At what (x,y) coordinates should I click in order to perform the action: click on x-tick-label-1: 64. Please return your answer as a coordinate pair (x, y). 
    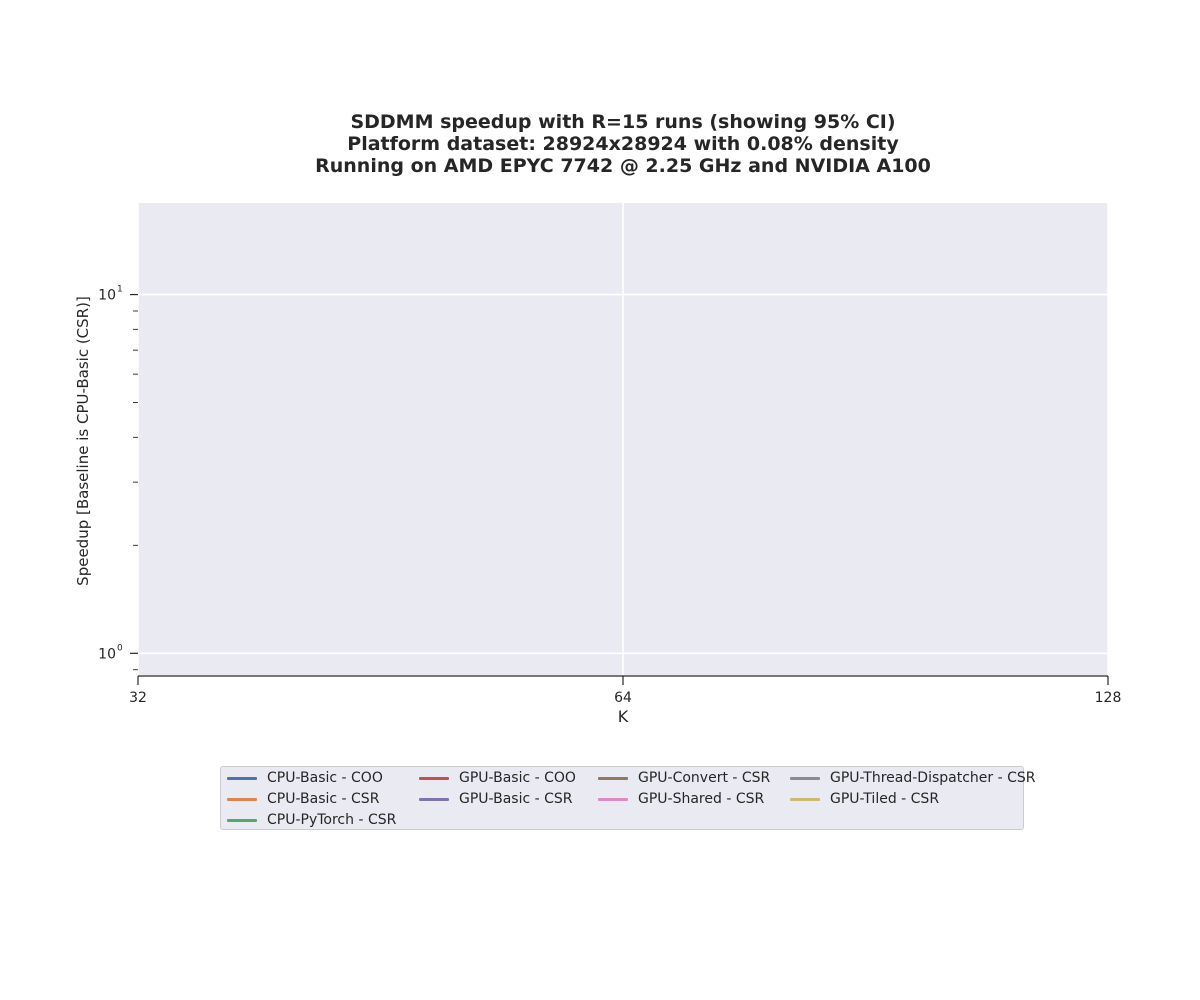
    Looking at the image, I should click on (623, 698).